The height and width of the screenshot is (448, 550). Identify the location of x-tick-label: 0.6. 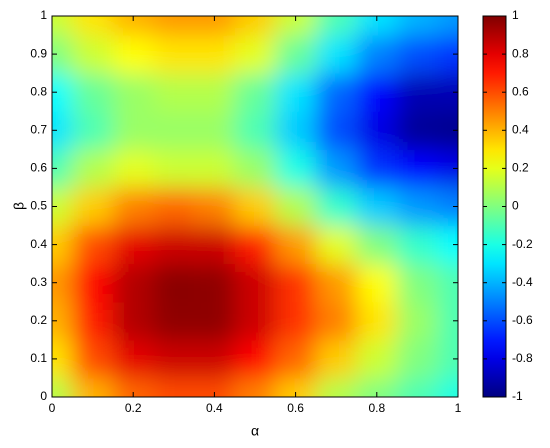
(295, 408).